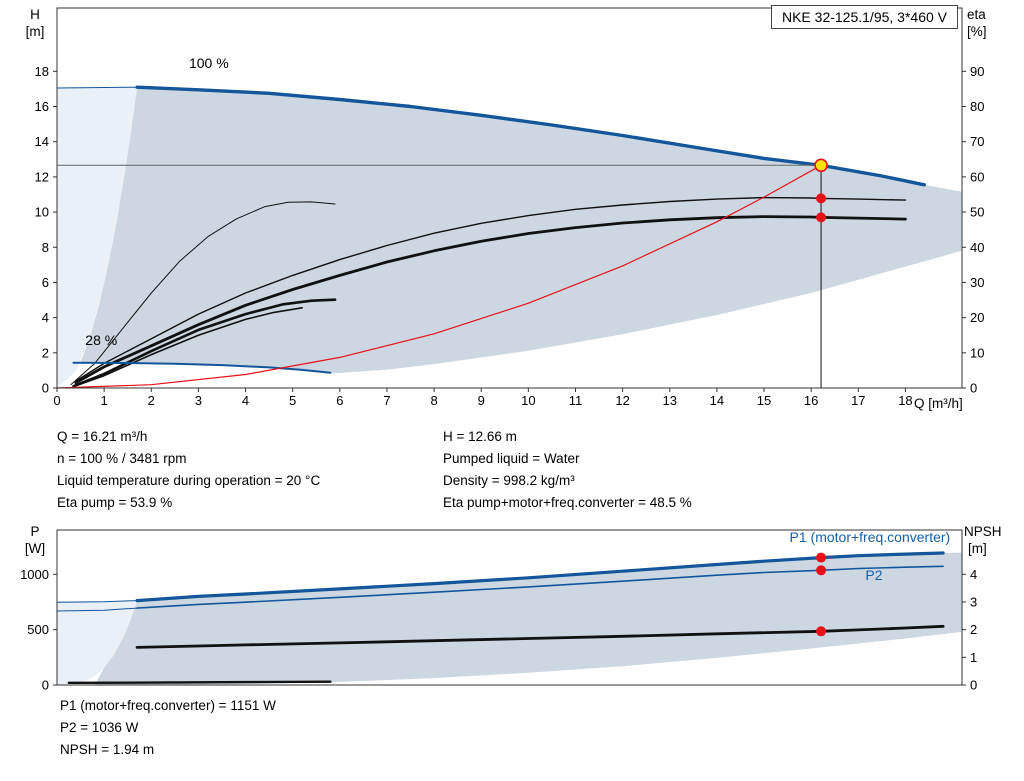  What do you see at coordinates (811, 400) in the screenshot?
I see `x-tick-label: 16` at bounding box center [811, 400].